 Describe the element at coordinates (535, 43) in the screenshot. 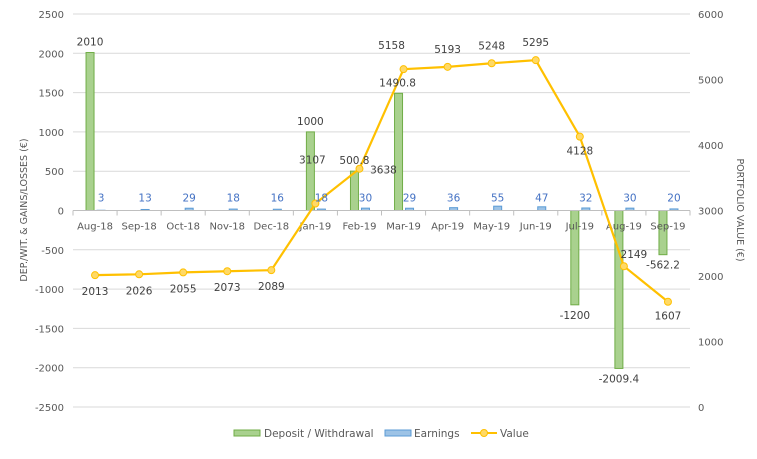

I see `value-label: 5295` at that location.